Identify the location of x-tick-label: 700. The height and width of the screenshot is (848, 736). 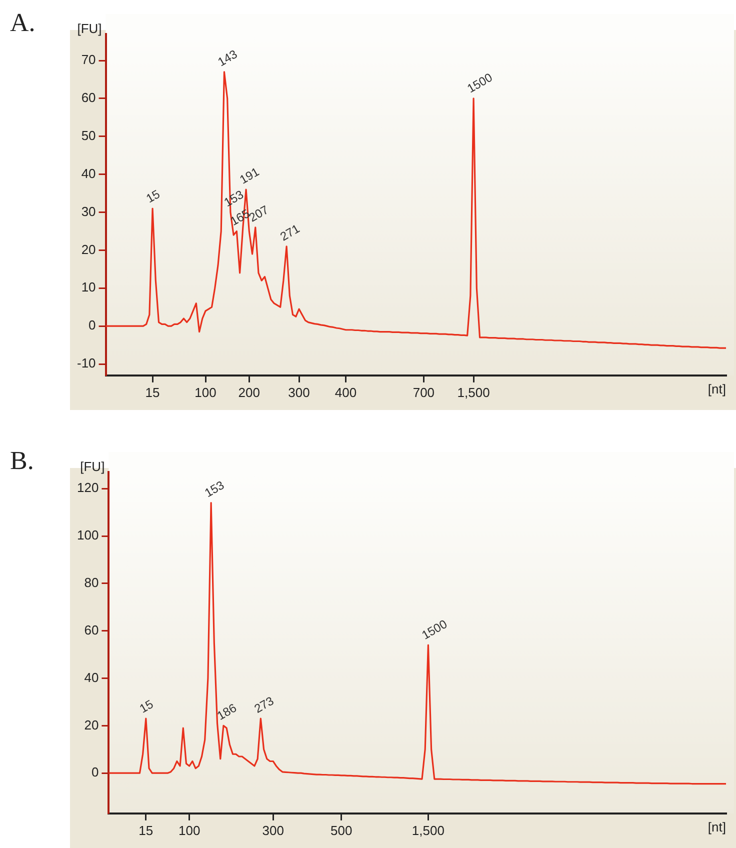
(423, 392).